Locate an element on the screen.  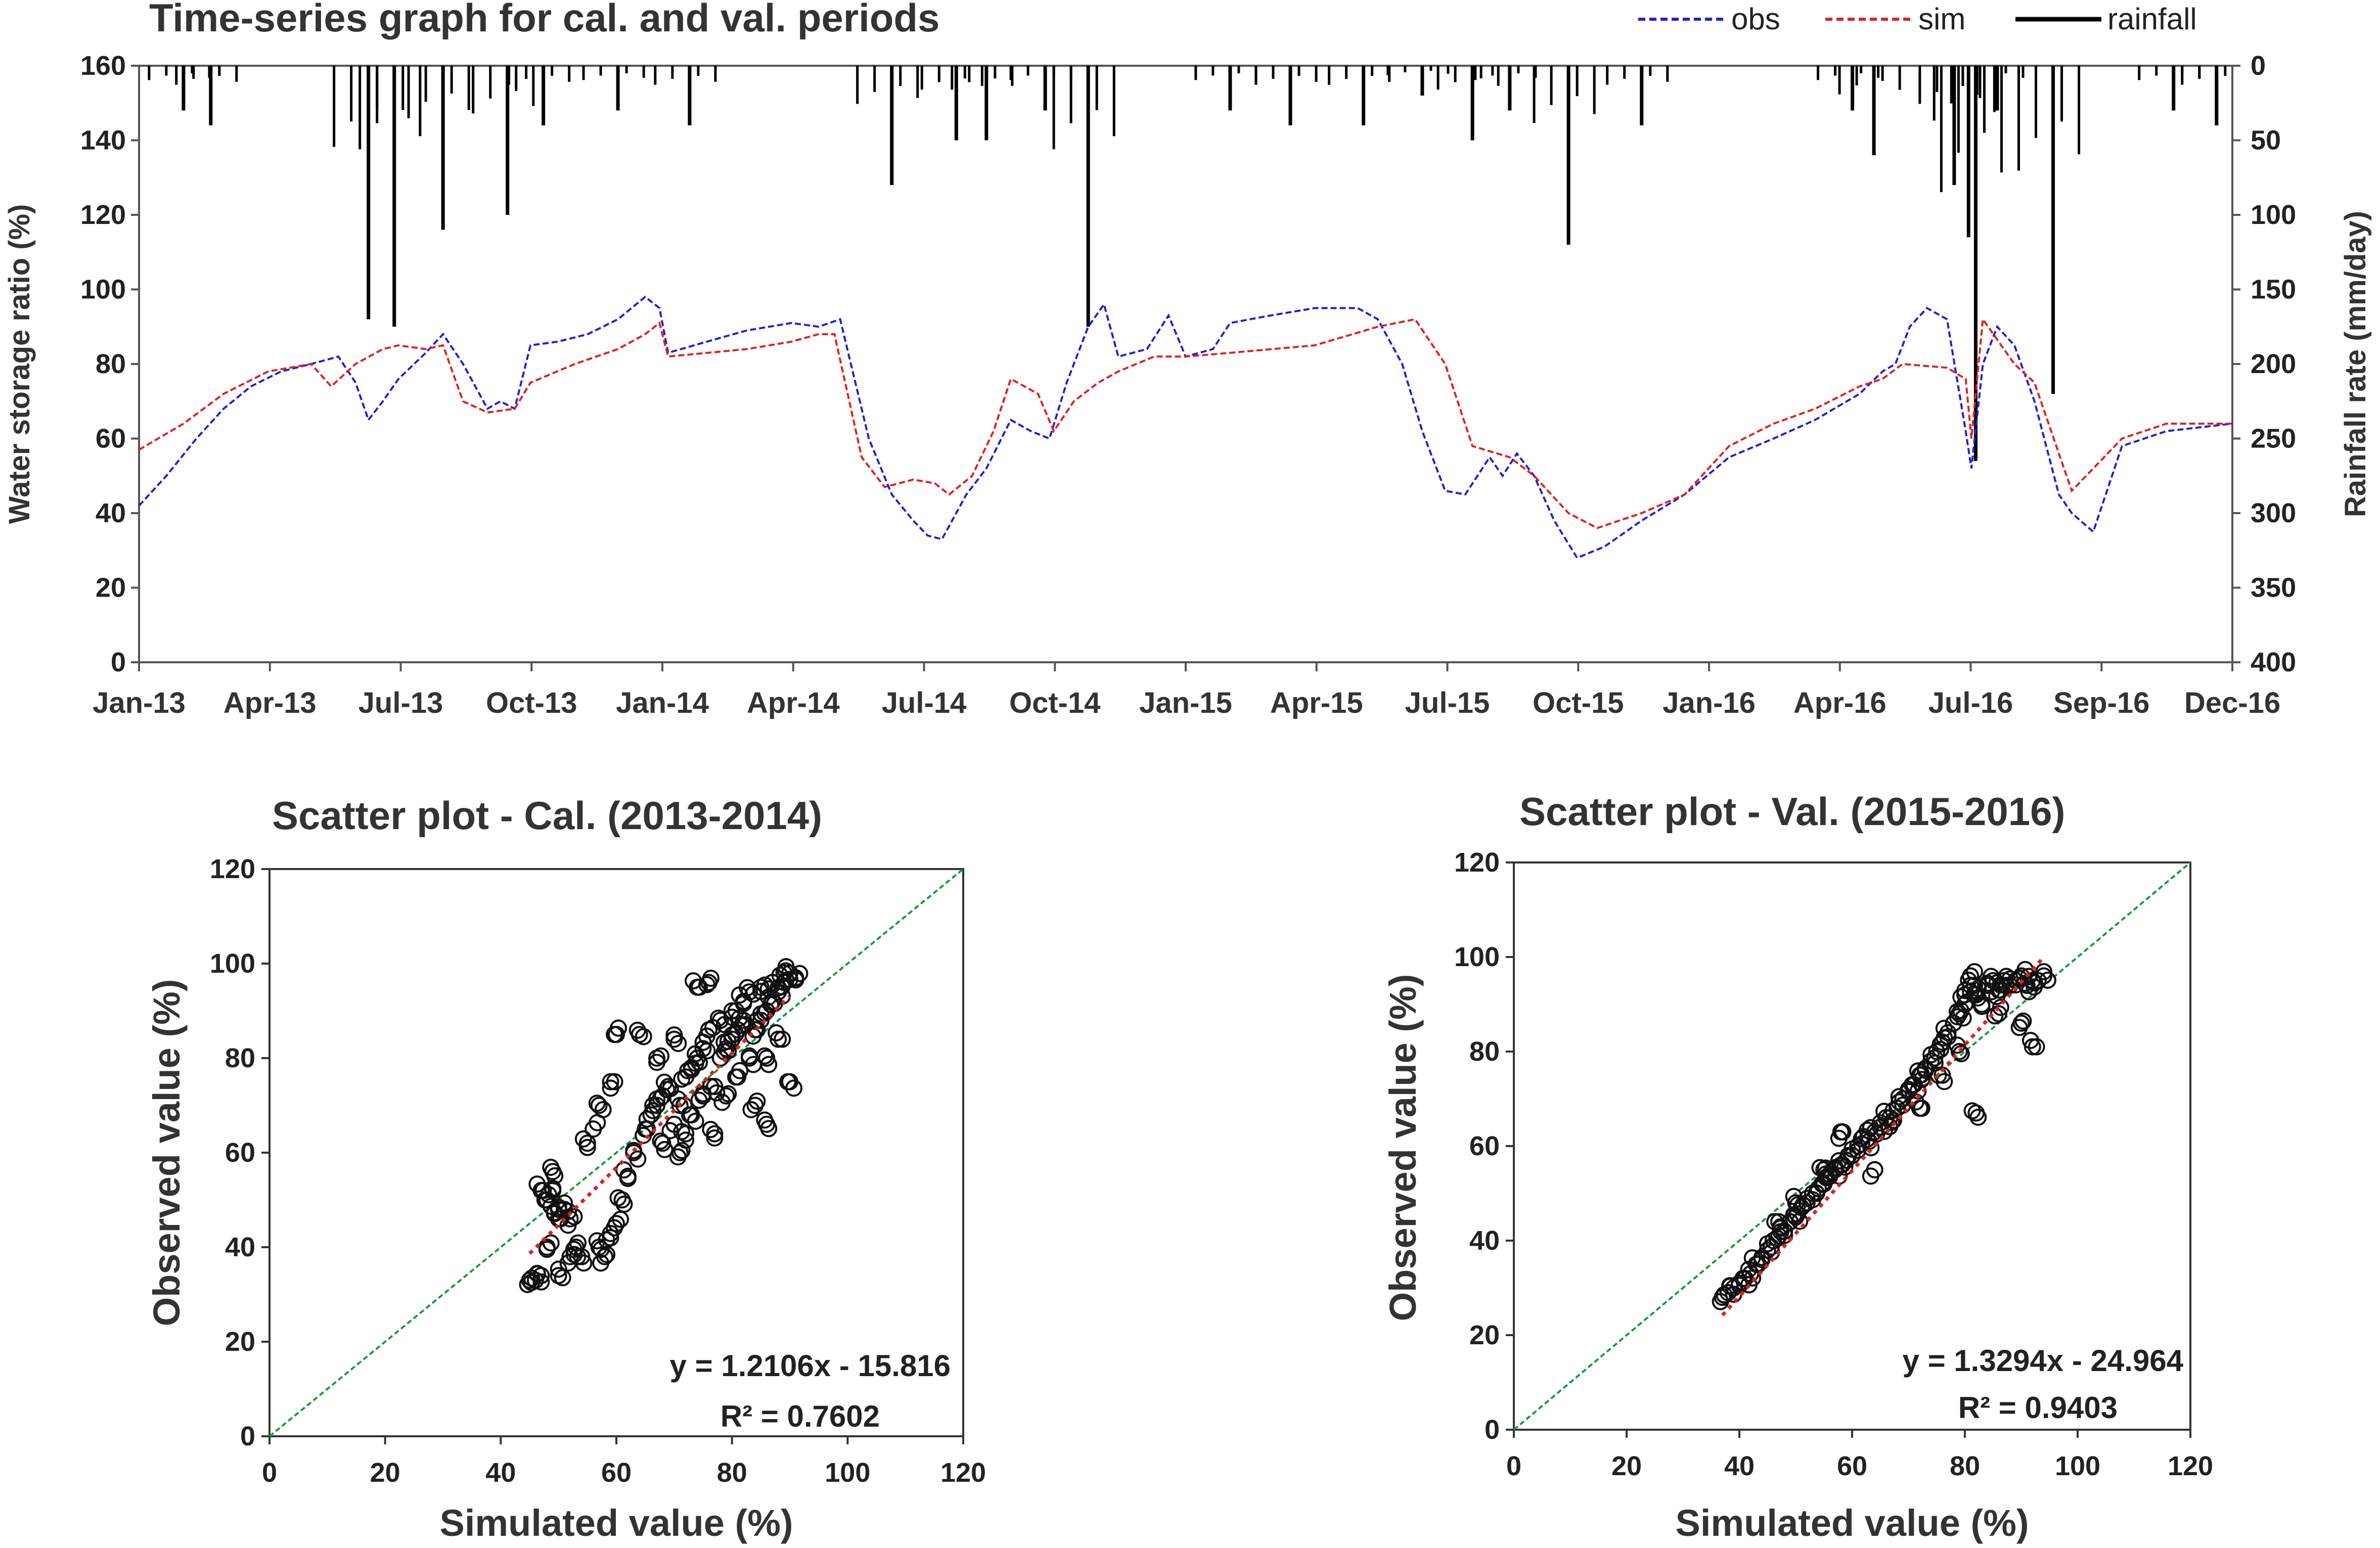
timeseries-y2-label: Rainfall rate (mm/day) is located at coordinates (2355, 364).